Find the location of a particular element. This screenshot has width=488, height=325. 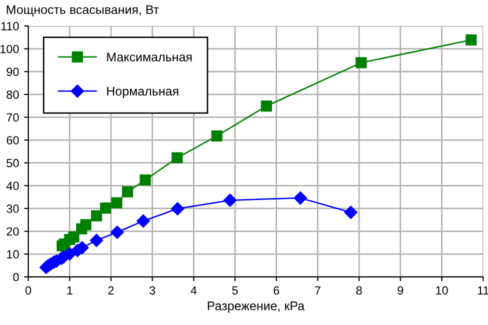

y-tick-label: 30 is located at coordinates (12, 208).